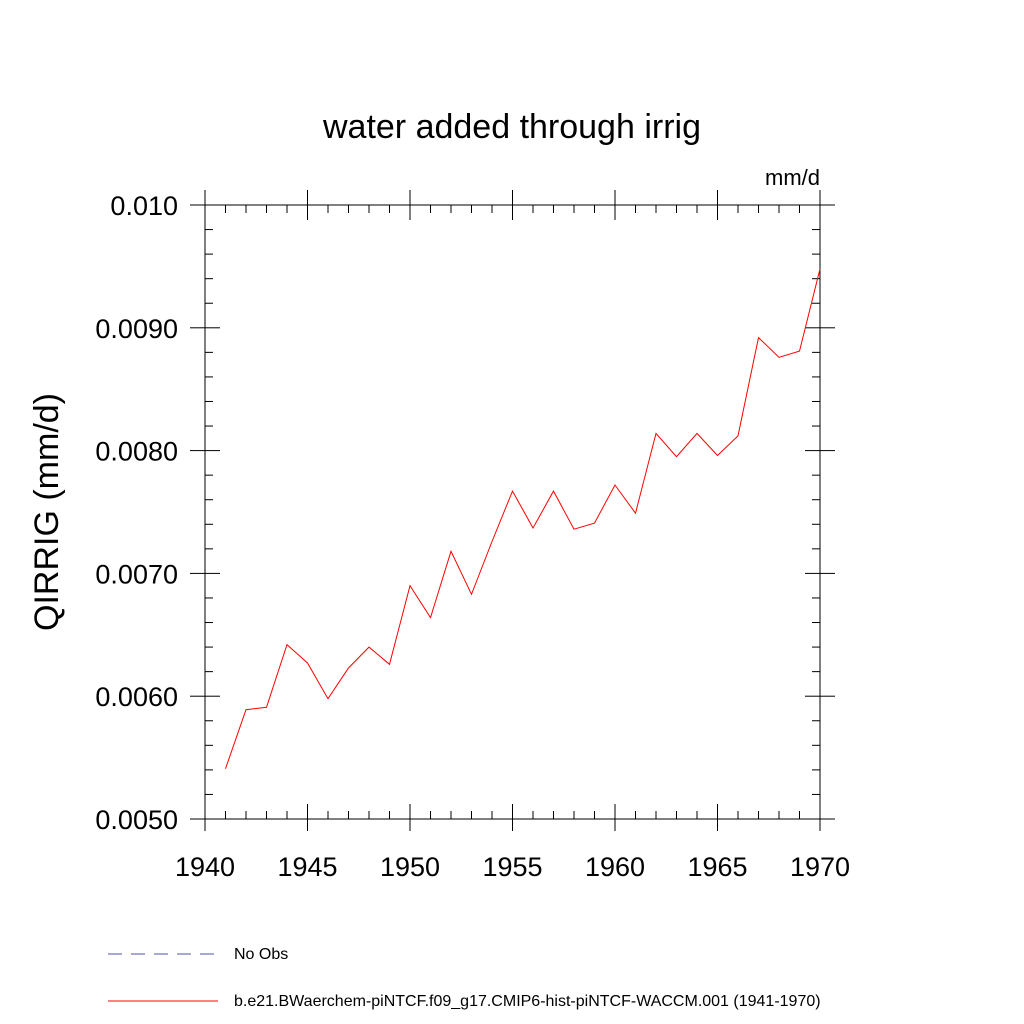 This screenshot has width=1024, height=1024. I want to click on x-tick-label: 1955, so click(512, 867).